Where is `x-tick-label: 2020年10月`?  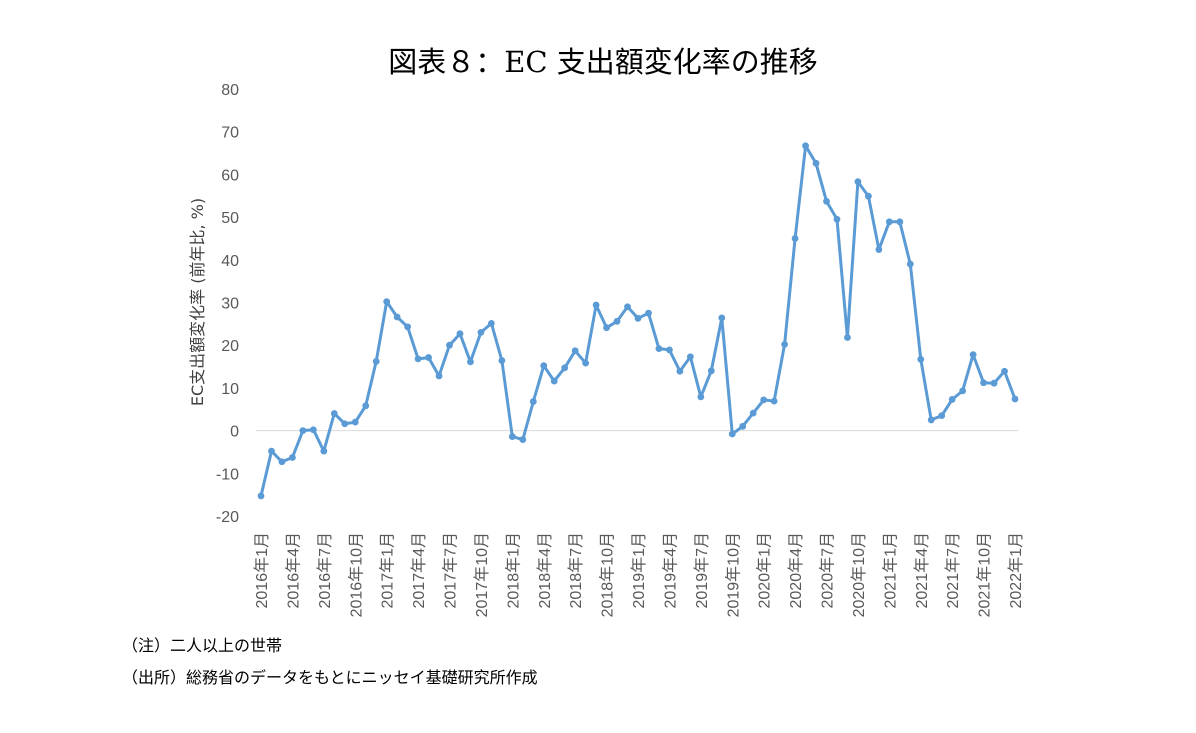
x-tick-label: 2020年10月 is located at coordinates (859, 574).